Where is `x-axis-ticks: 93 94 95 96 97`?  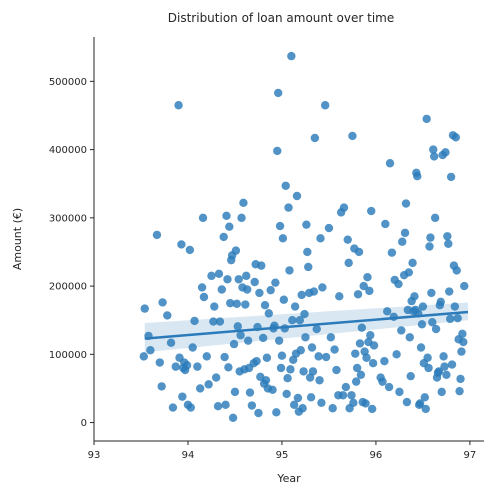
x-axis-ticks: 93 94 95 96 97 is located at coordinates (282, 451).